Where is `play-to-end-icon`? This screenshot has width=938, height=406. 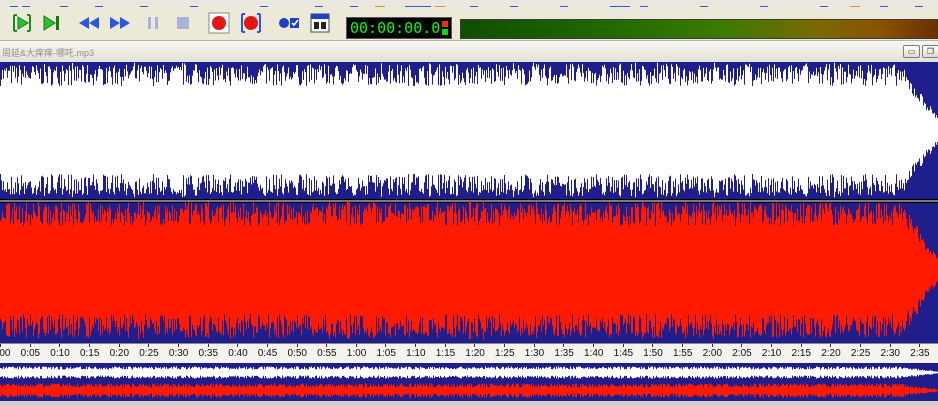
play-to-end-icon is located at coordinates (51, 23).